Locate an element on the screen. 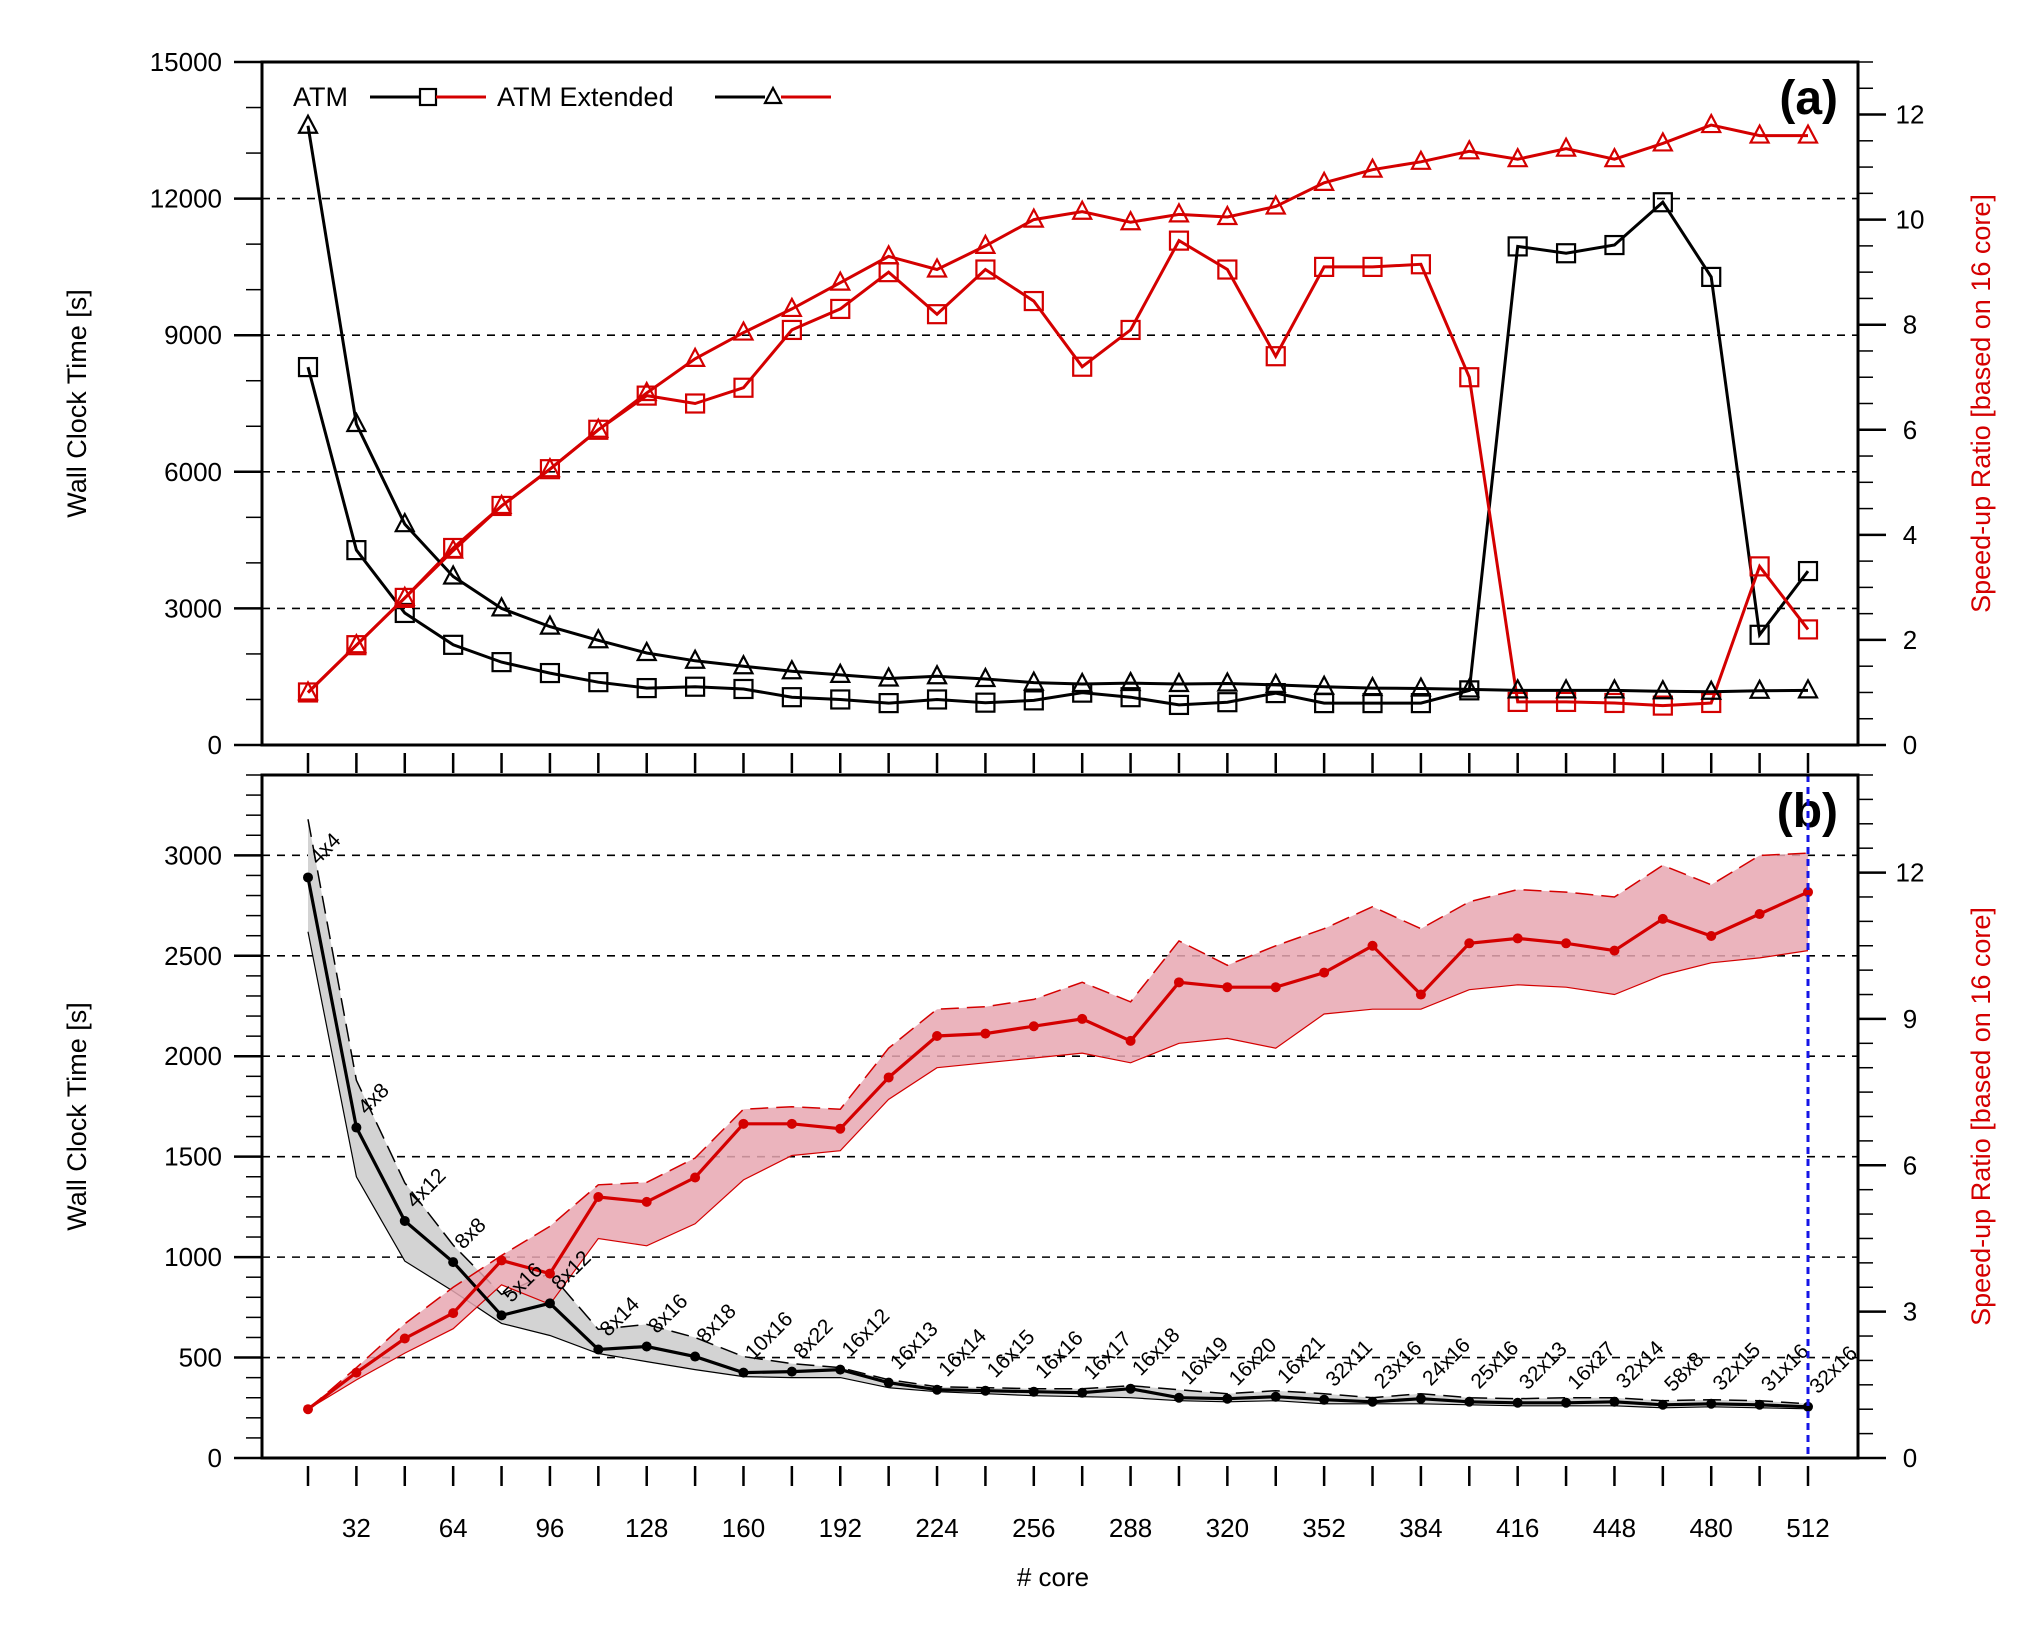  y-right-tick-label: 8 is located at coordinates (1910, 325).